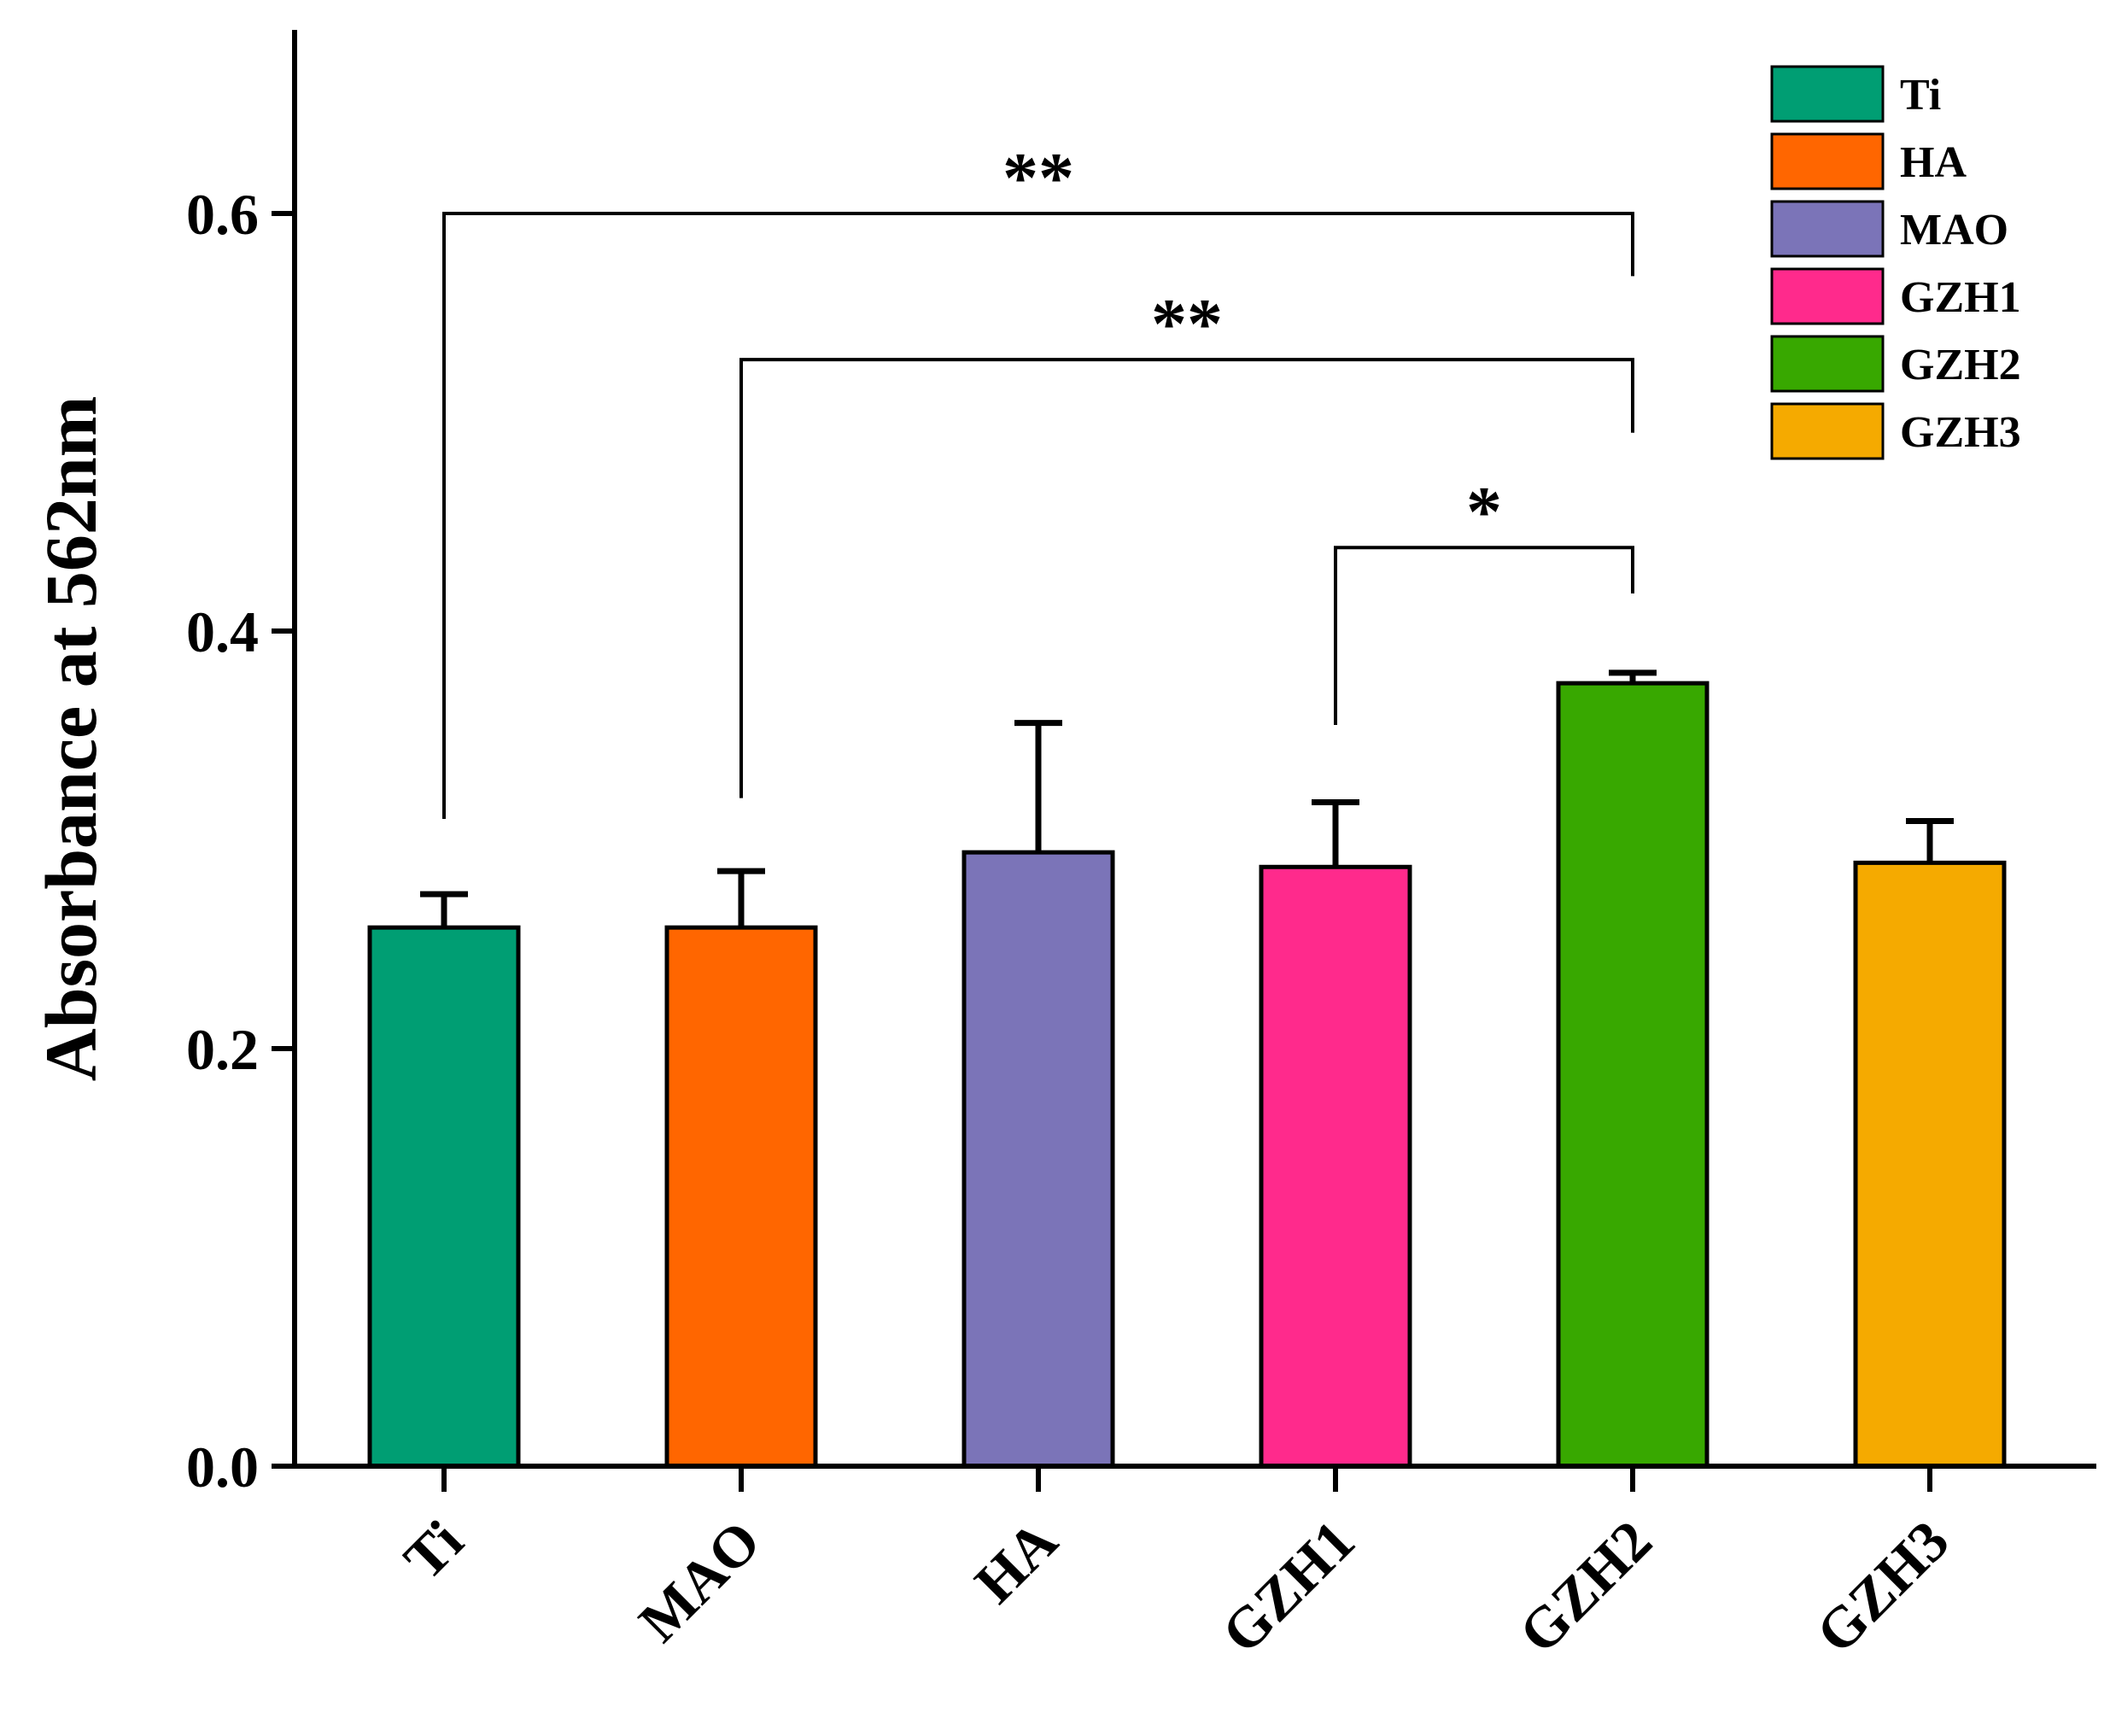 This screenshot has width=2110, height=1736. What do you see at coordinates (223, 1049) in the screenshot?
I see `y-tick-label-1: 0.2` at bounding box center [223, 1049].